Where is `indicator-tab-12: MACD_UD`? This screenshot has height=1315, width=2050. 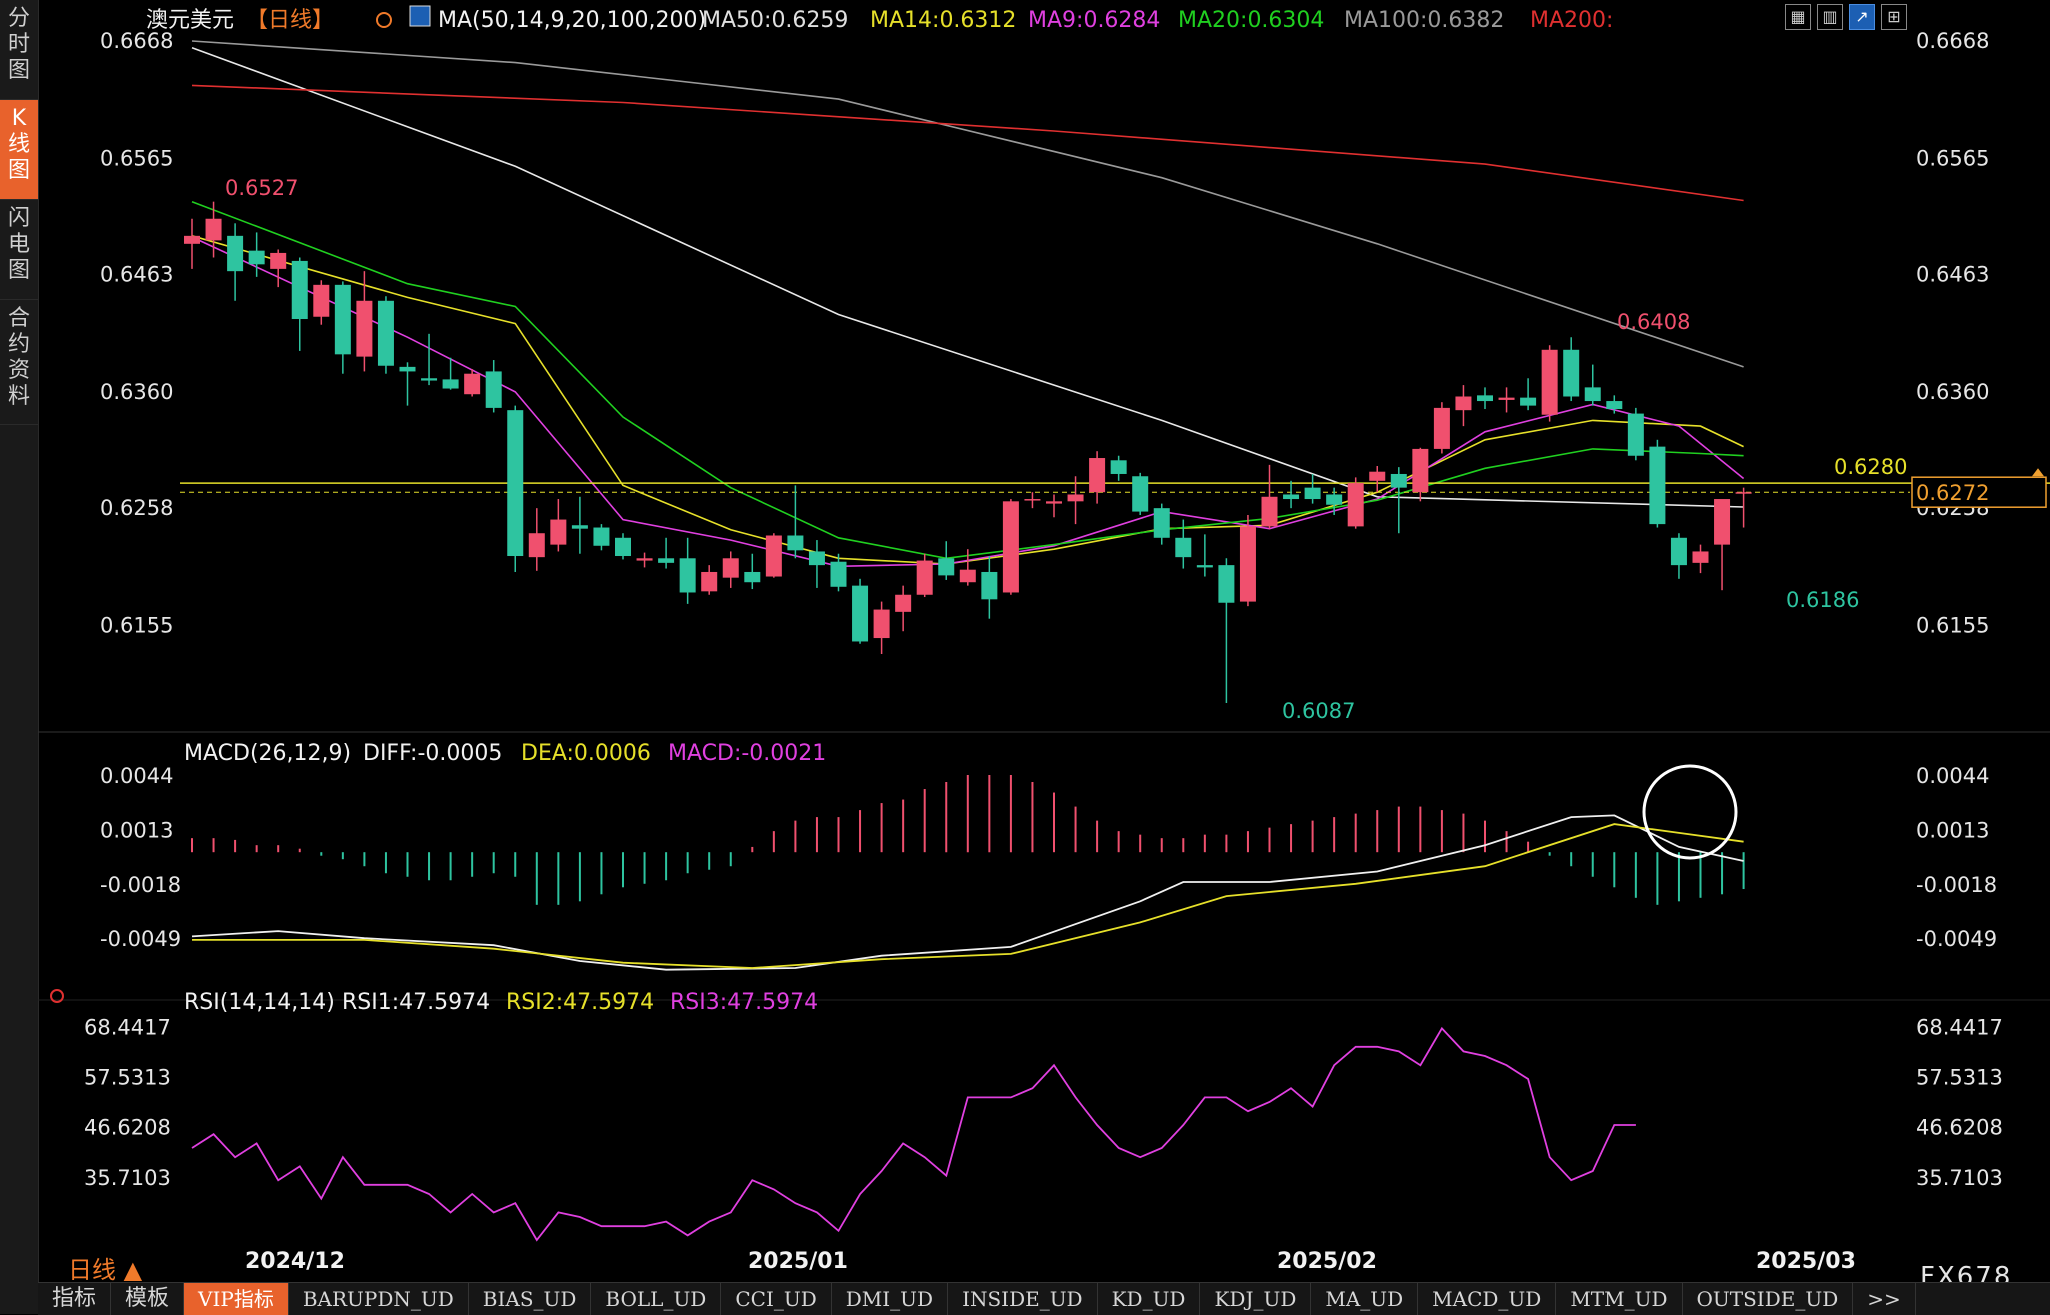
indicator-tab-12: MACD_UD is located at coordinates (1487, 1299).